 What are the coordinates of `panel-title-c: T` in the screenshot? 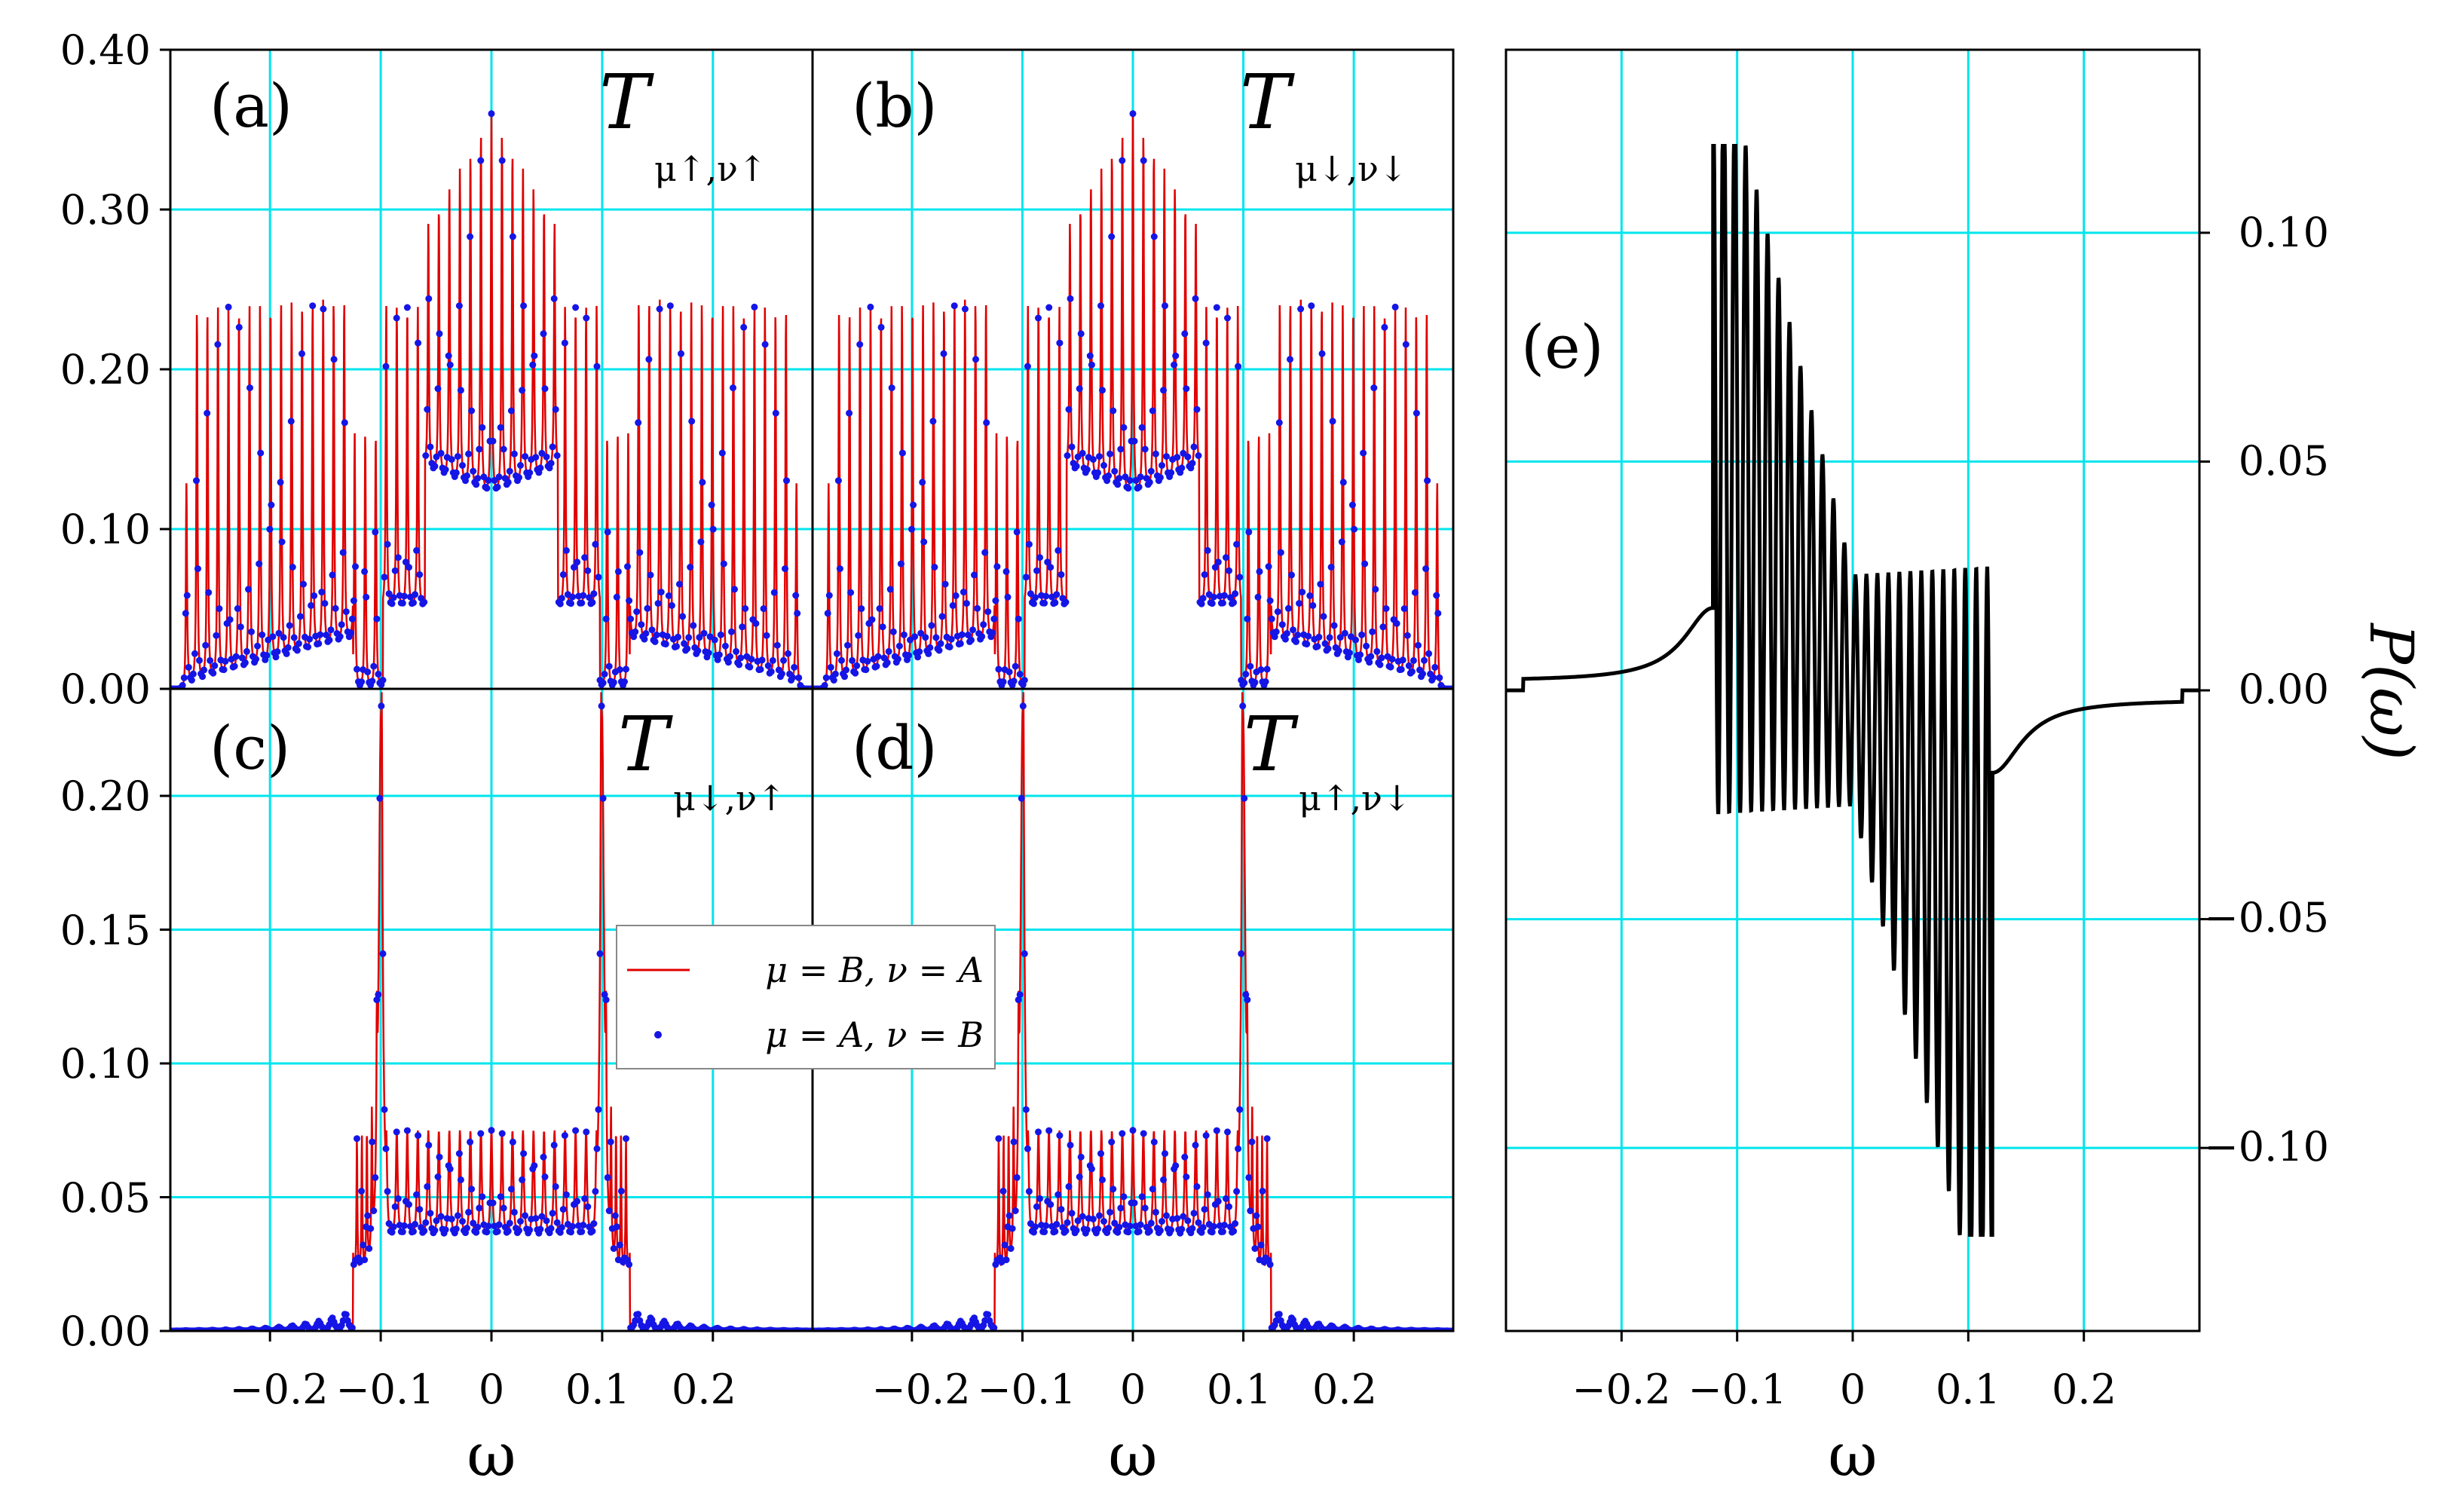 It's located at (645, 744).